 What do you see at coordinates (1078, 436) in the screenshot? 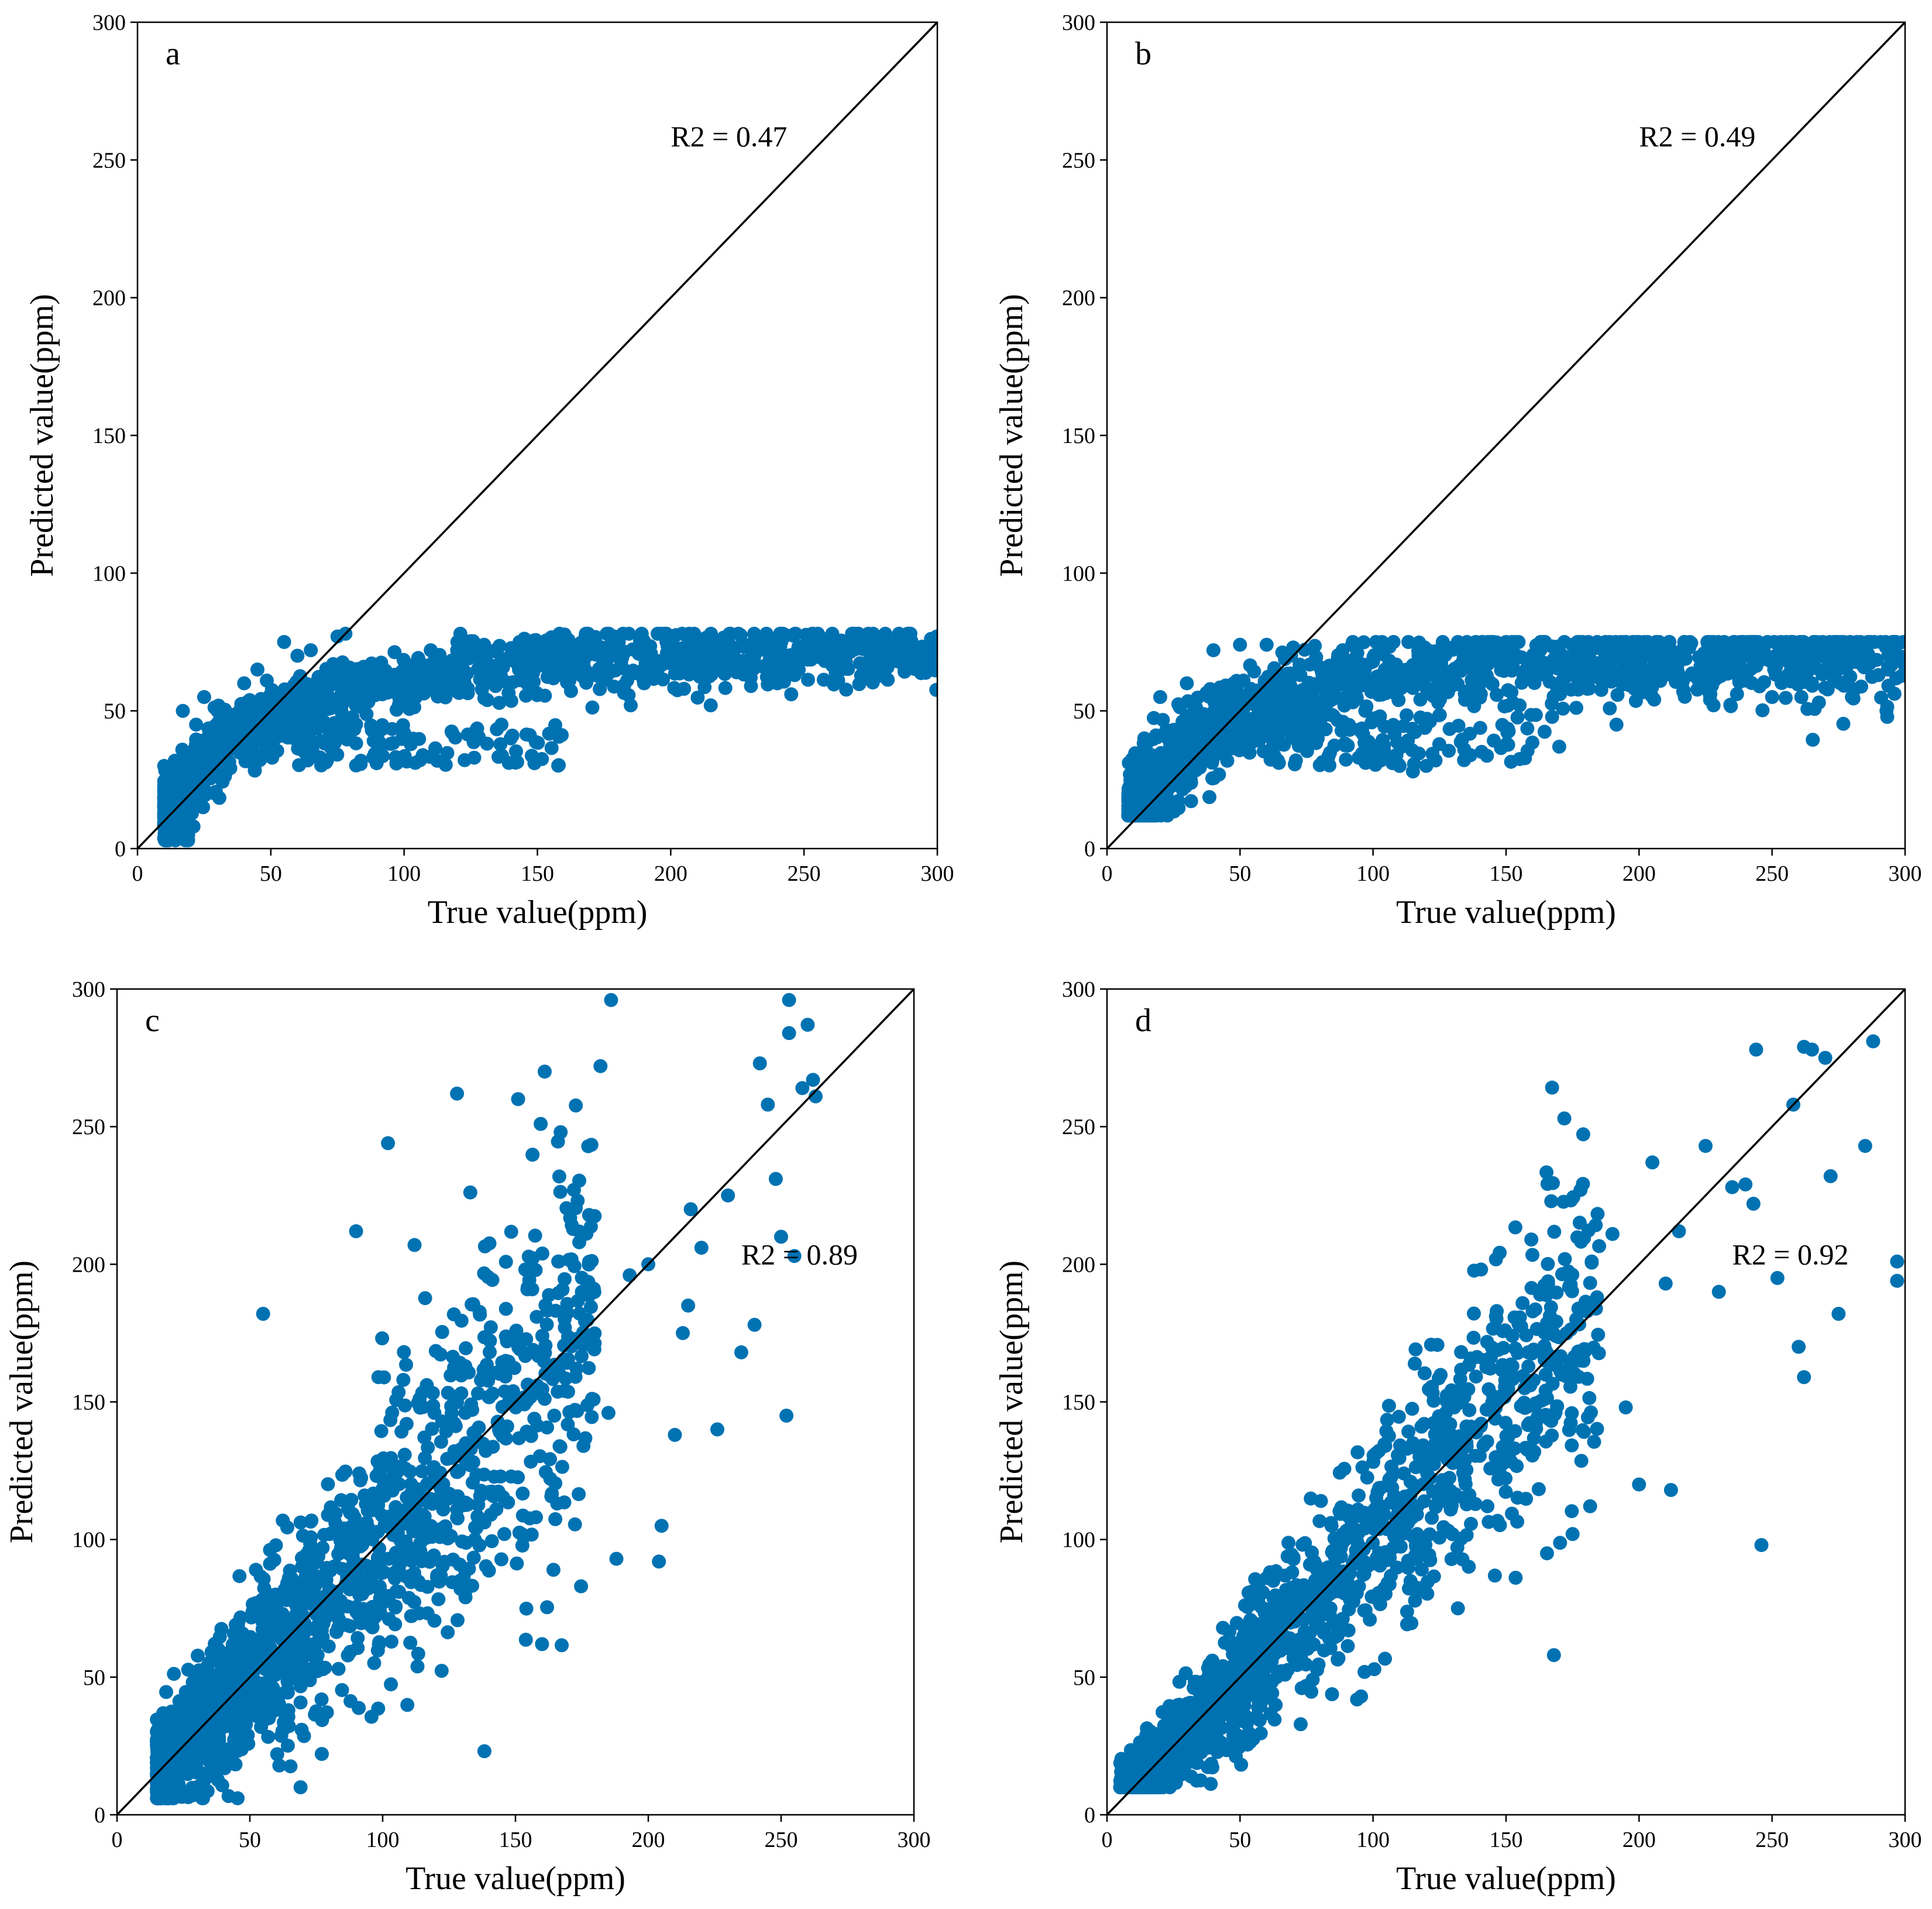
I see `y-tick-label: 150` at bounding box center [1078, 436].